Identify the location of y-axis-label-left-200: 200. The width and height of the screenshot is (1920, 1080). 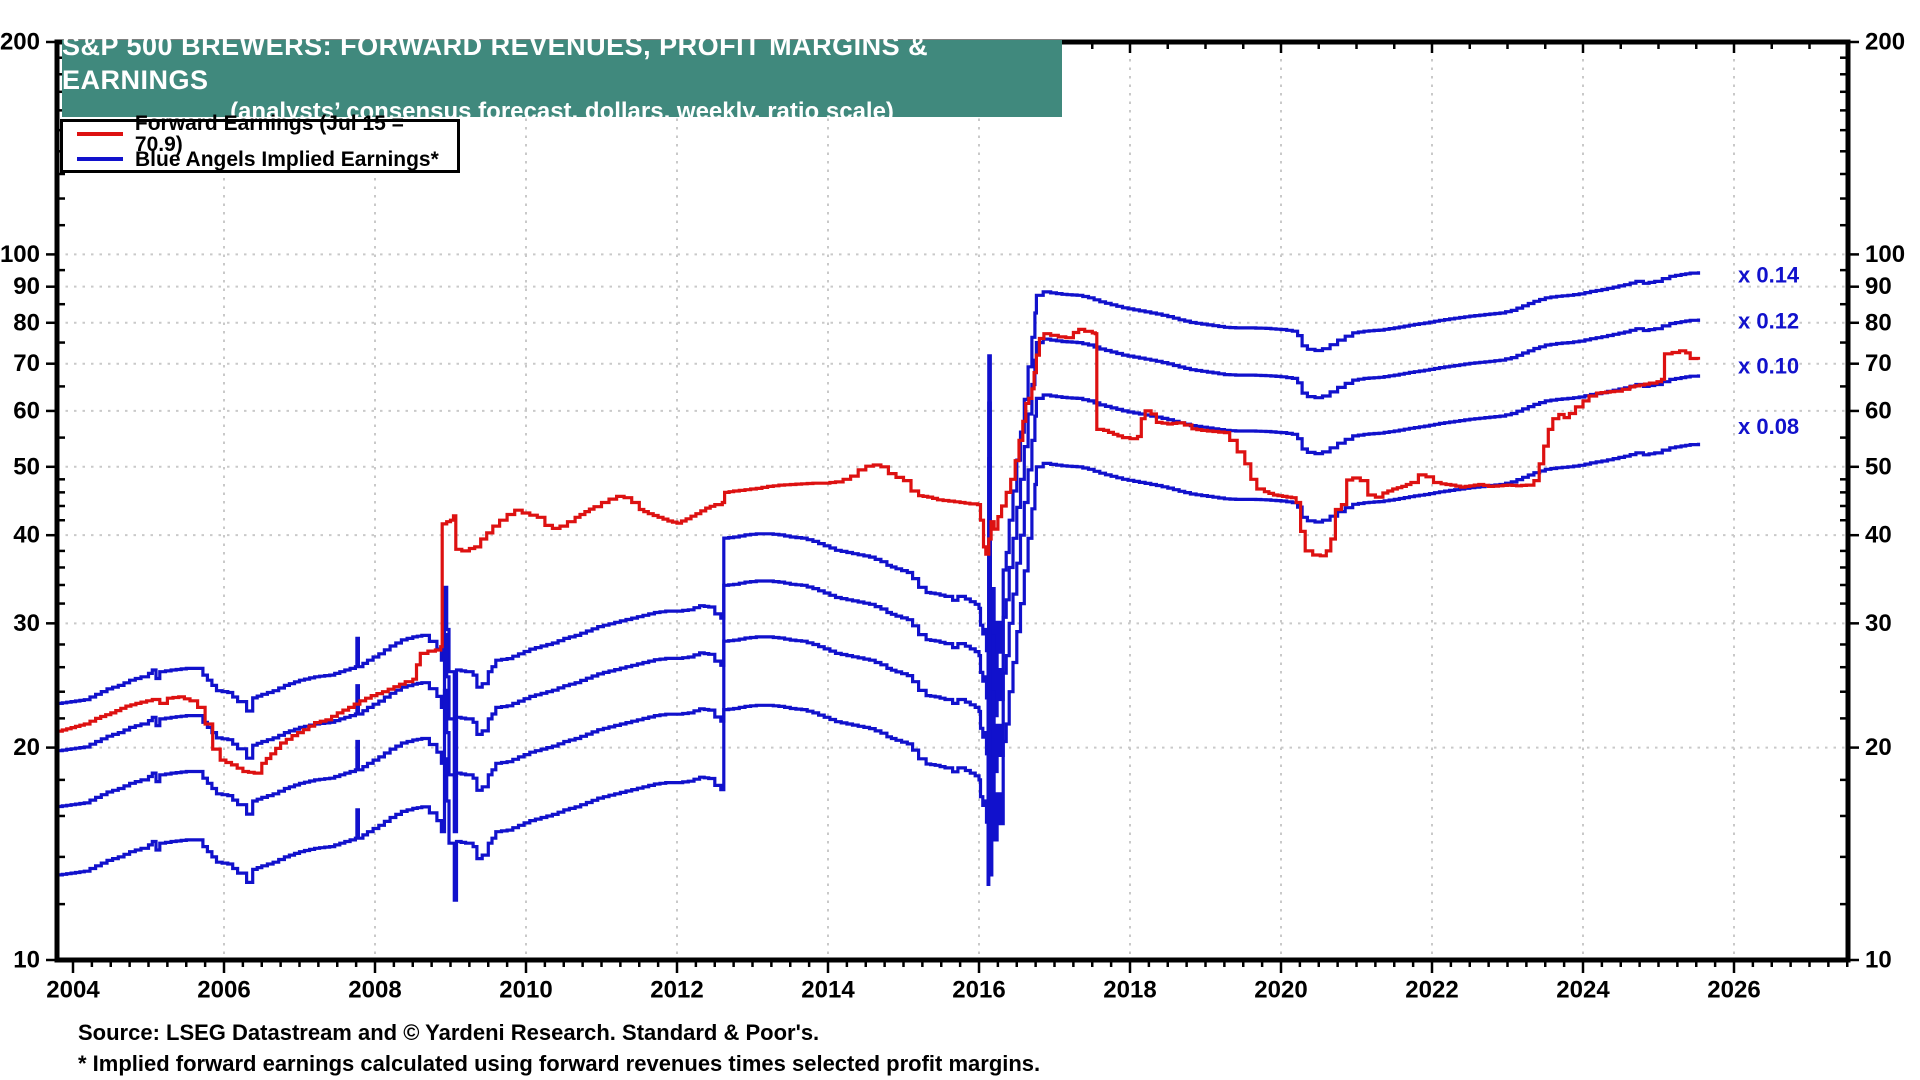
(20, 41).